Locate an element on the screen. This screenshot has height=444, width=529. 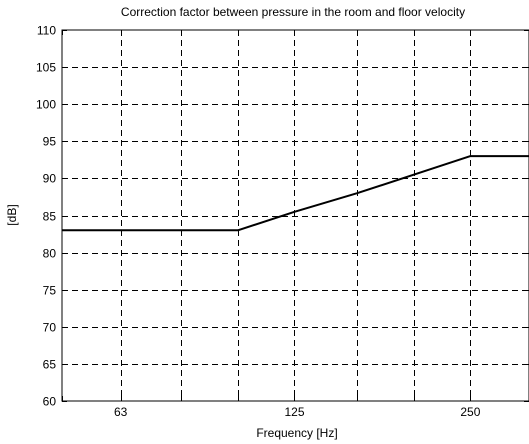
y-tick-label: 105 is located at coordinates (46, 68).